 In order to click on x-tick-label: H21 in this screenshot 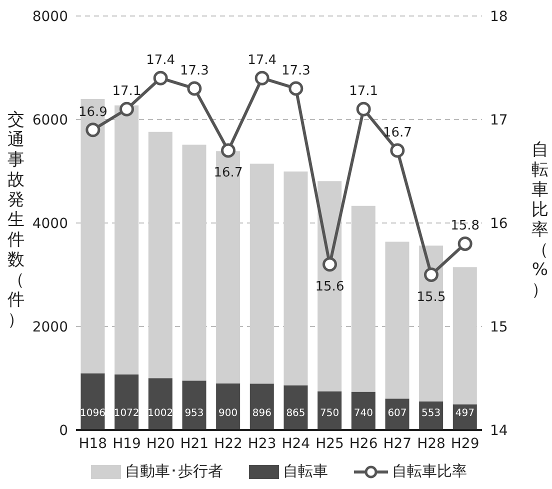, I will do `click(194, 444)`.